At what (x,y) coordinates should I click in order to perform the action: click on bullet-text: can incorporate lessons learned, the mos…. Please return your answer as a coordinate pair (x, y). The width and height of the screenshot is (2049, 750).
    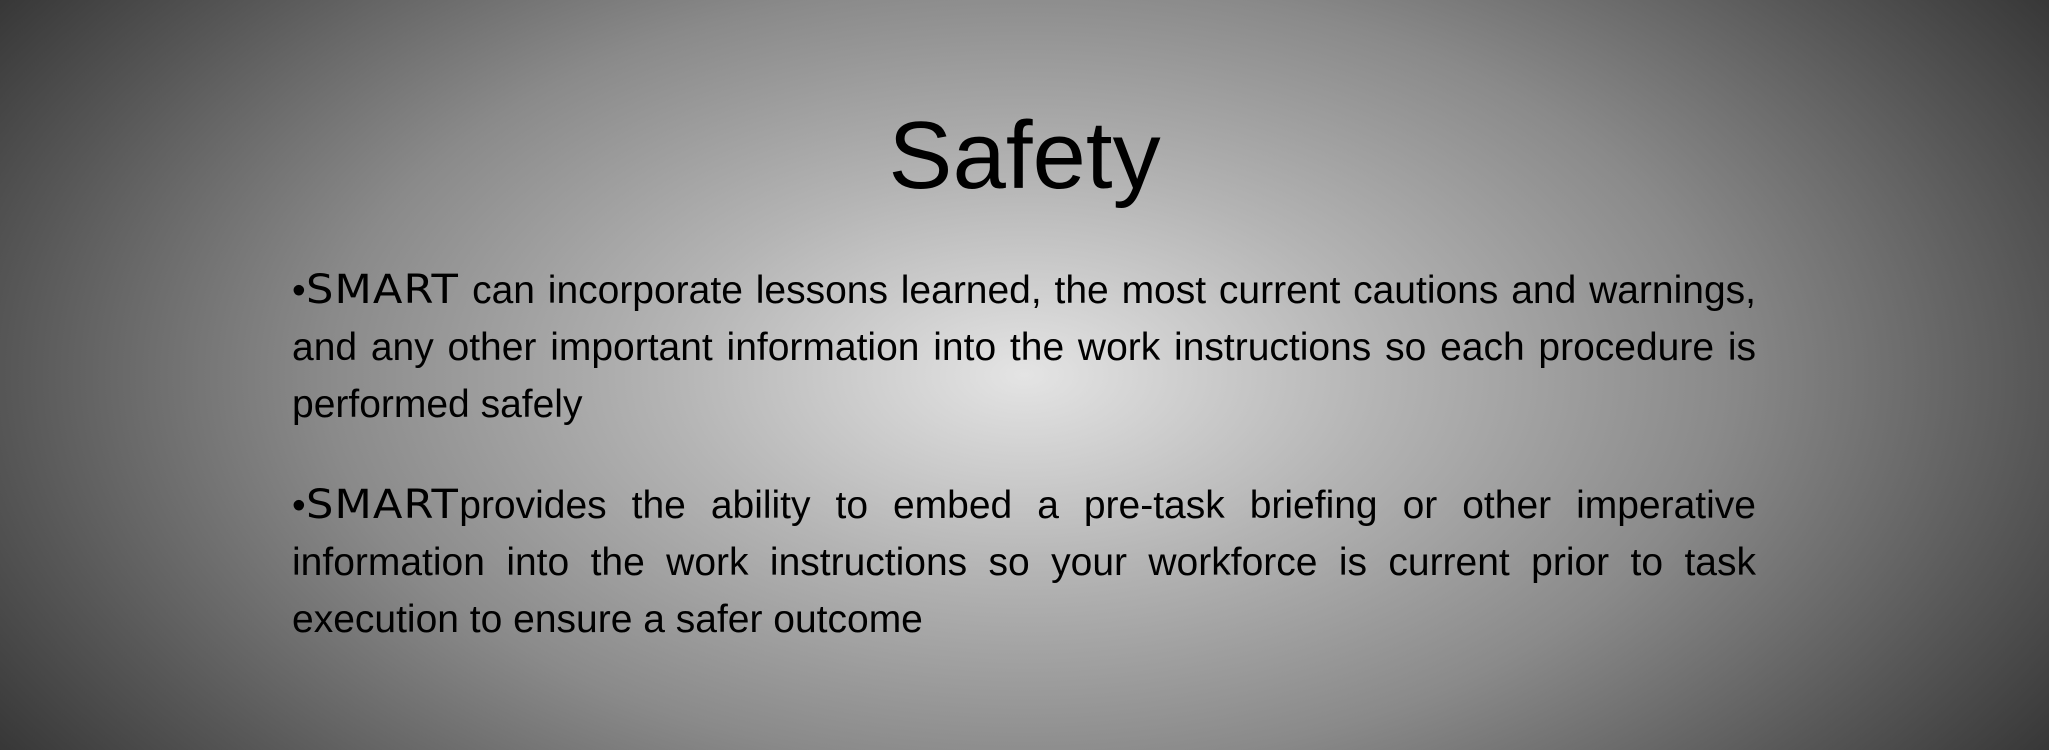
    Looking at the image, I should click on (1024, 347).